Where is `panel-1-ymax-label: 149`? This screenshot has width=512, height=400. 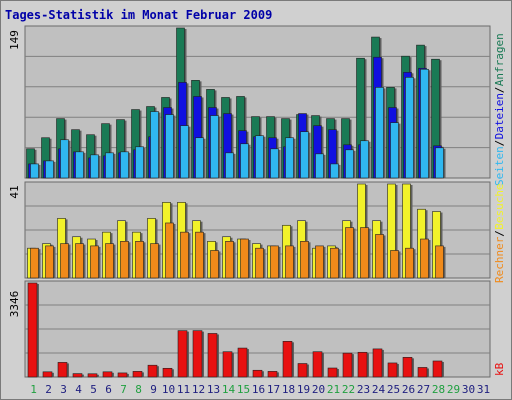 panel-1-ymax-label: 149 is located at coordinates (14, 40).